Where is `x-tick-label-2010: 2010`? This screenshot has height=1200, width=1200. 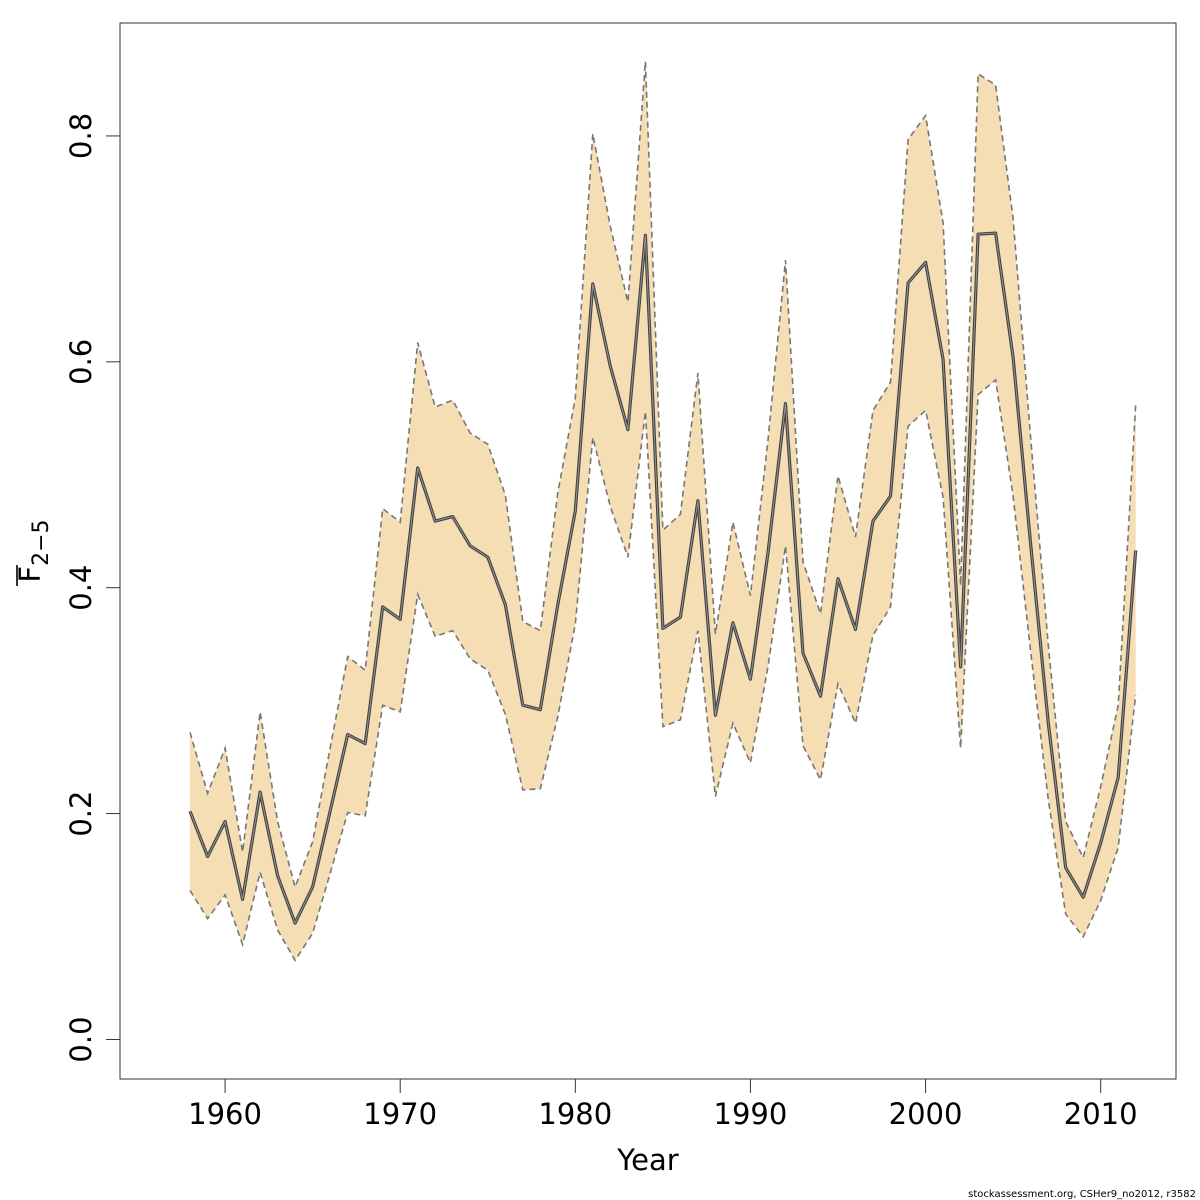 x-tick-label-2010: 2010 is located at coordinates (1101, 1114).